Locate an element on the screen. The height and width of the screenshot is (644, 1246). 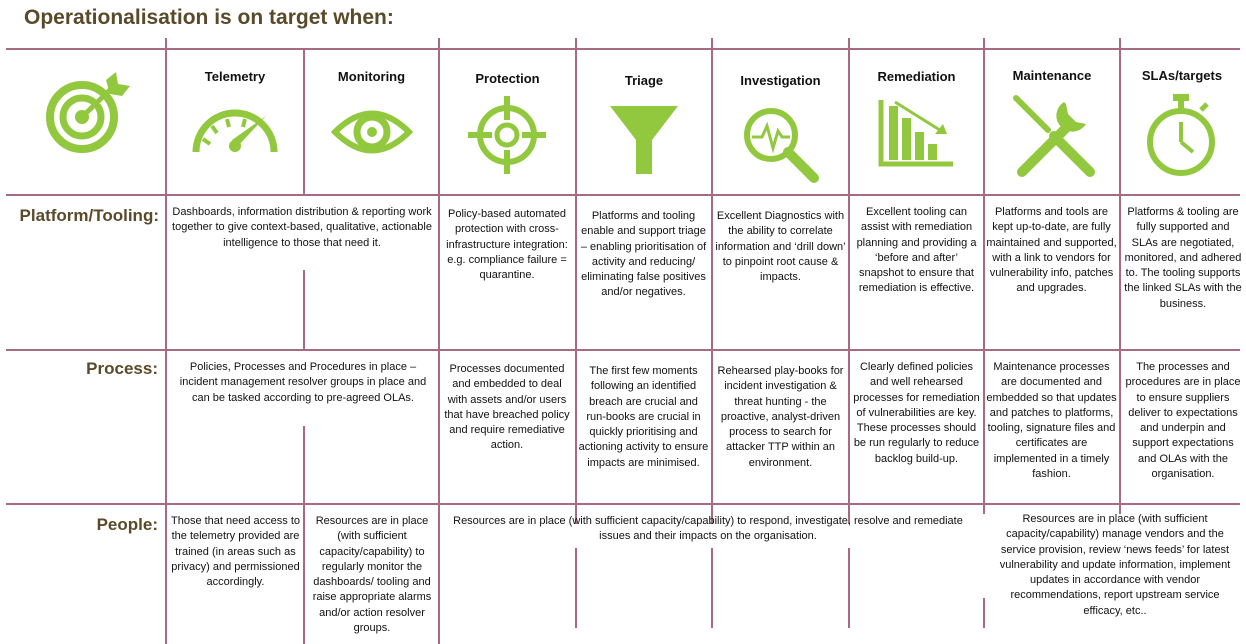
row-label-people: People: is located at coordinates (127, 524).